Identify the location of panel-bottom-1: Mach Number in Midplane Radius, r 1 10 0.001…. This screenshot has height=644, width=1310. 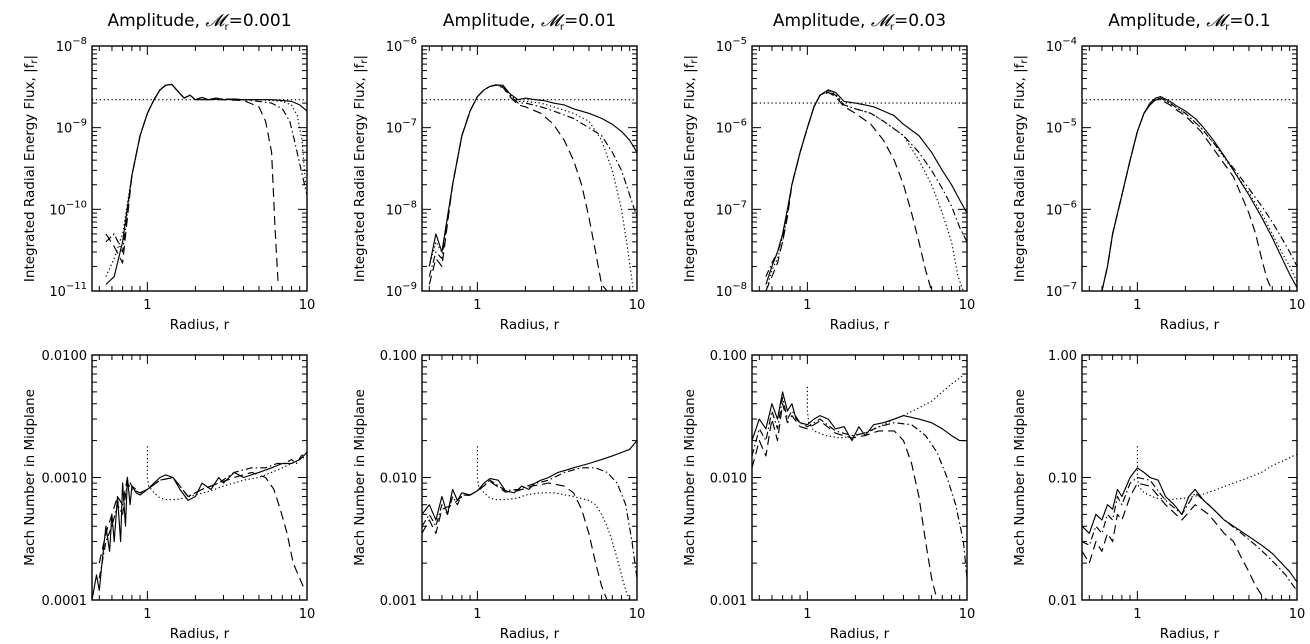
(498, 495).